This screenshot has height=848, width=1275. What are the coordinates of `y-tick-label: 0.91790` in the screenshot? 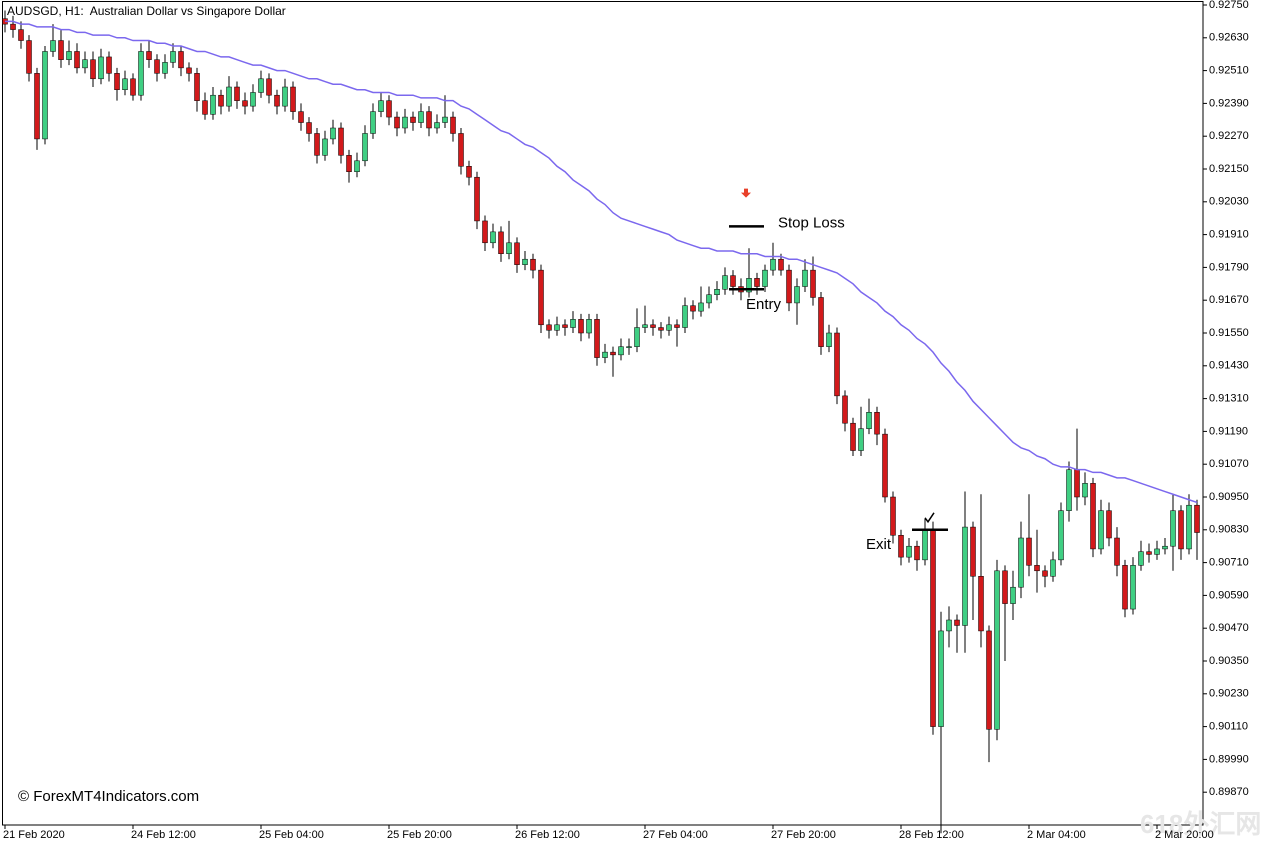 It's located at (1229, 267).